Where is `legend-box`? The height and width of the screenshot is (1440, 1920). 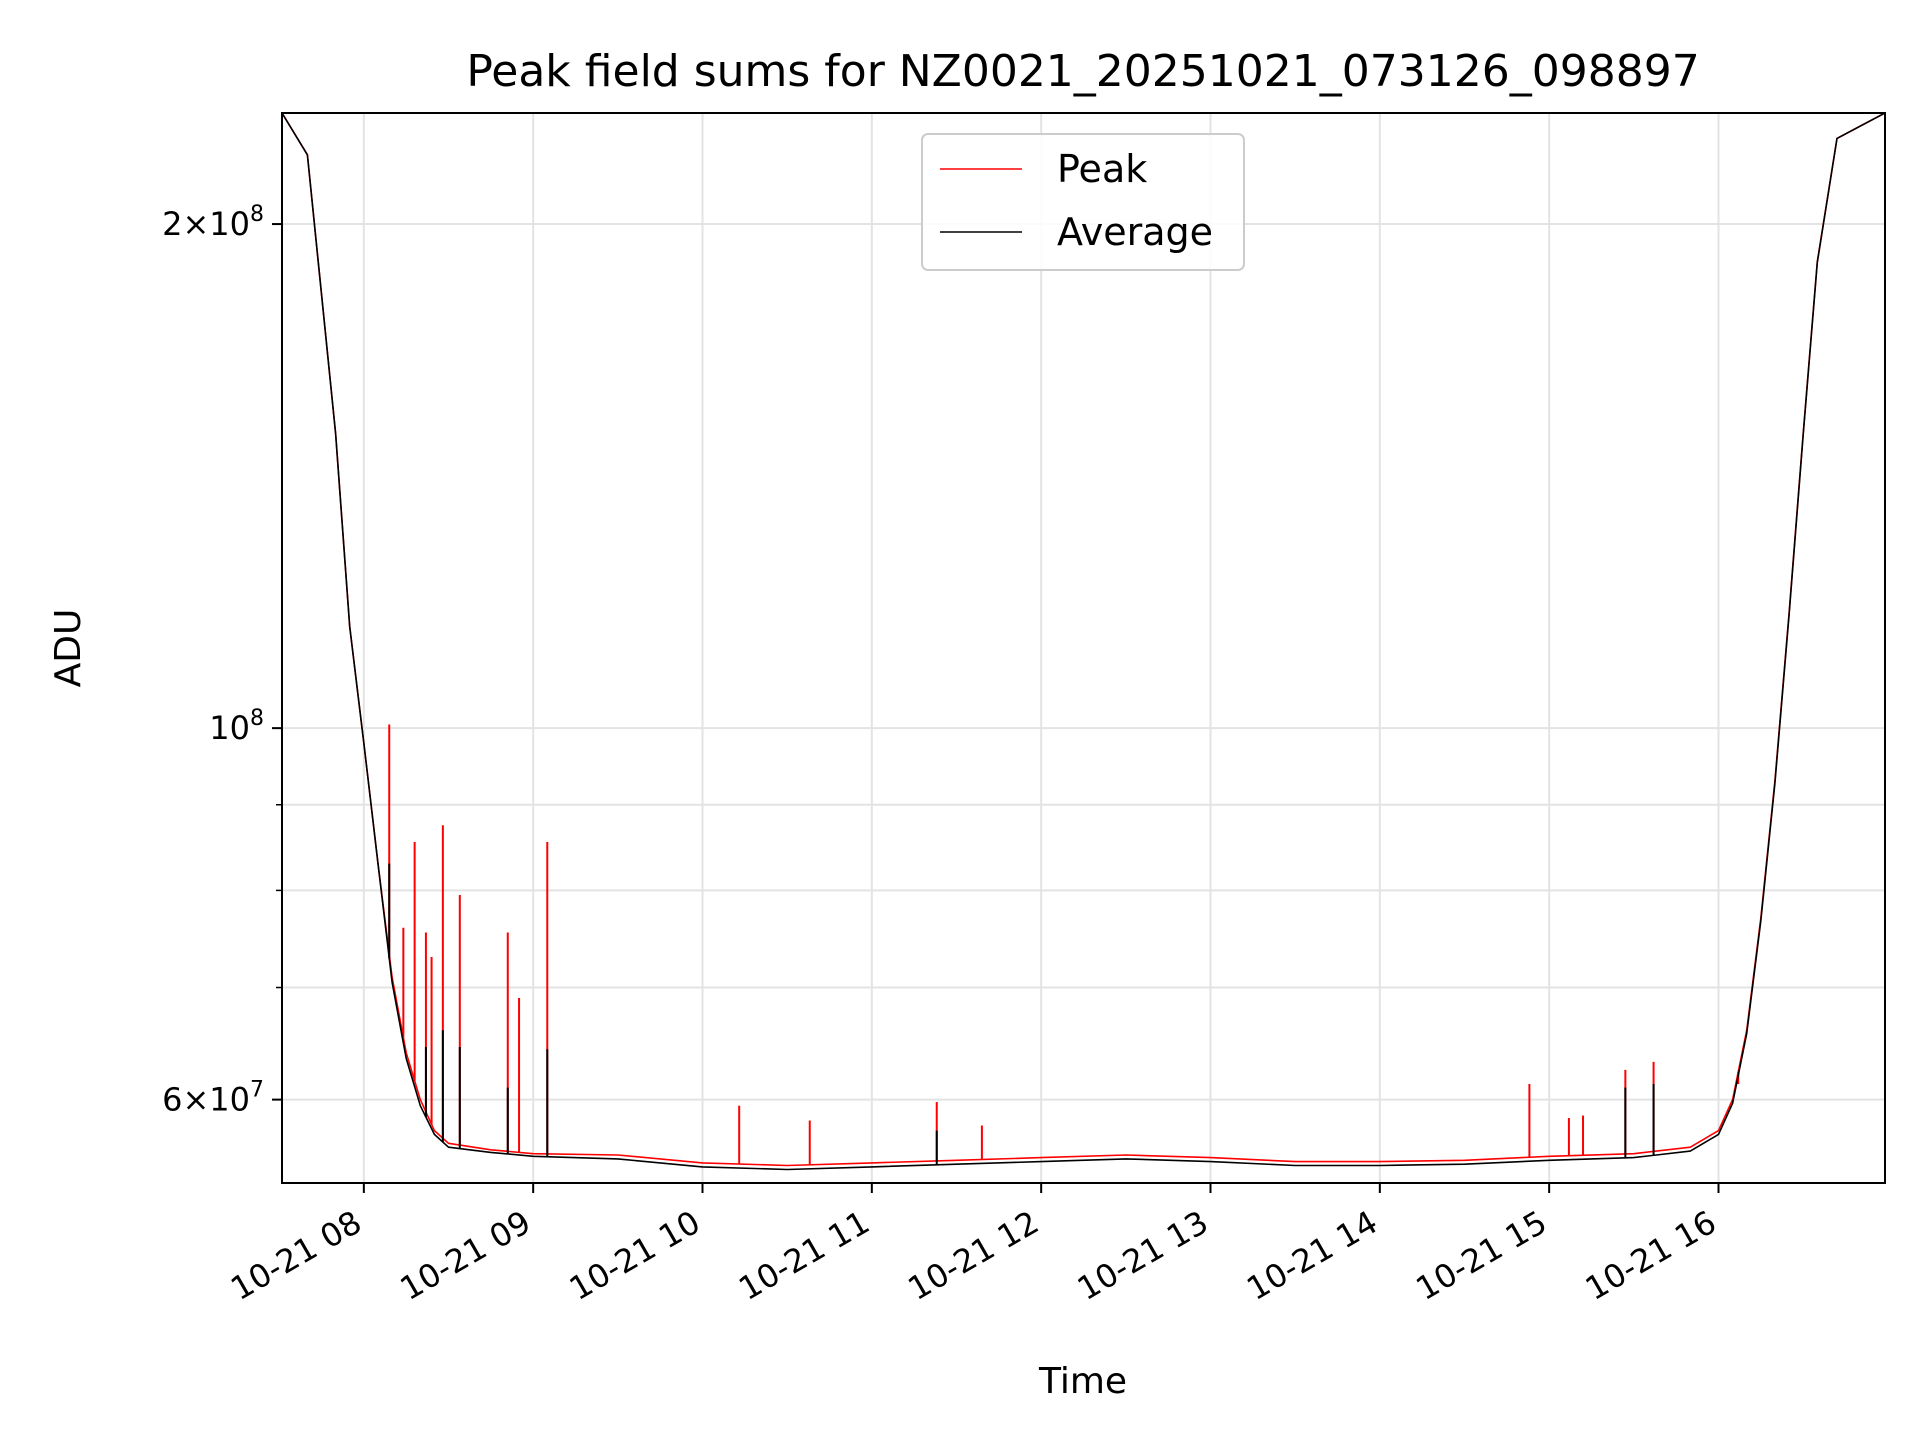
legend-box is located at coordinates (1083, 202).